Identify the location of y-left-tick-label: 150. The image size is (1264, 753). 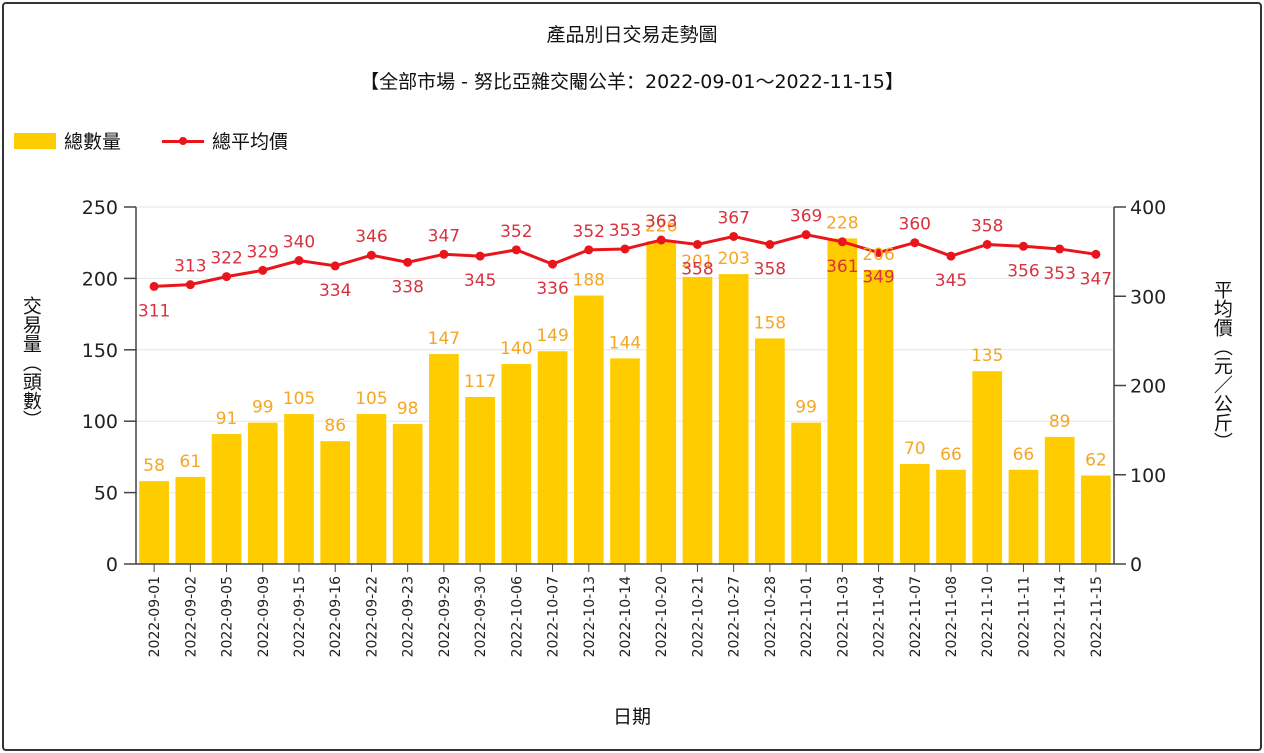
(100, 351).